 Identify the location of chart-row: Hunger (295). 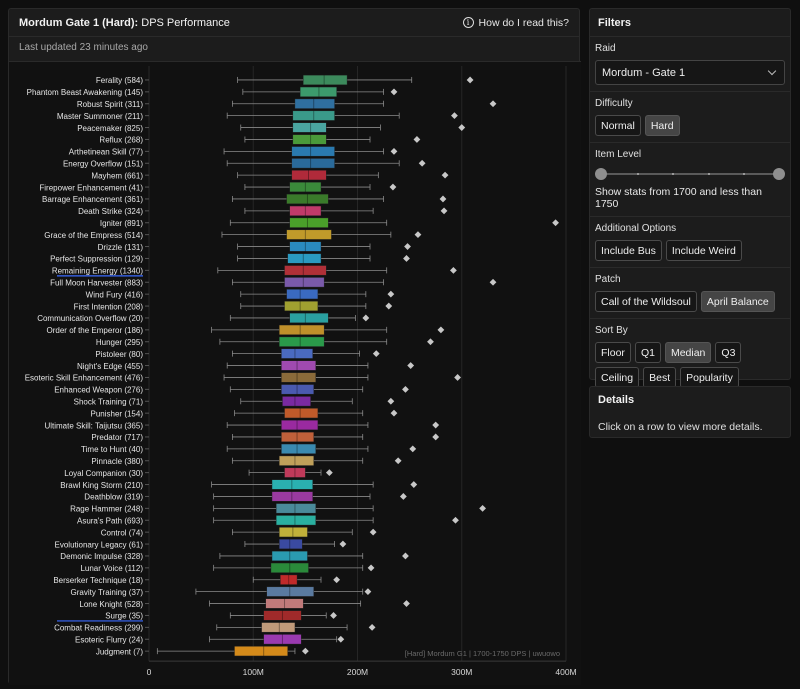
(265, 341).